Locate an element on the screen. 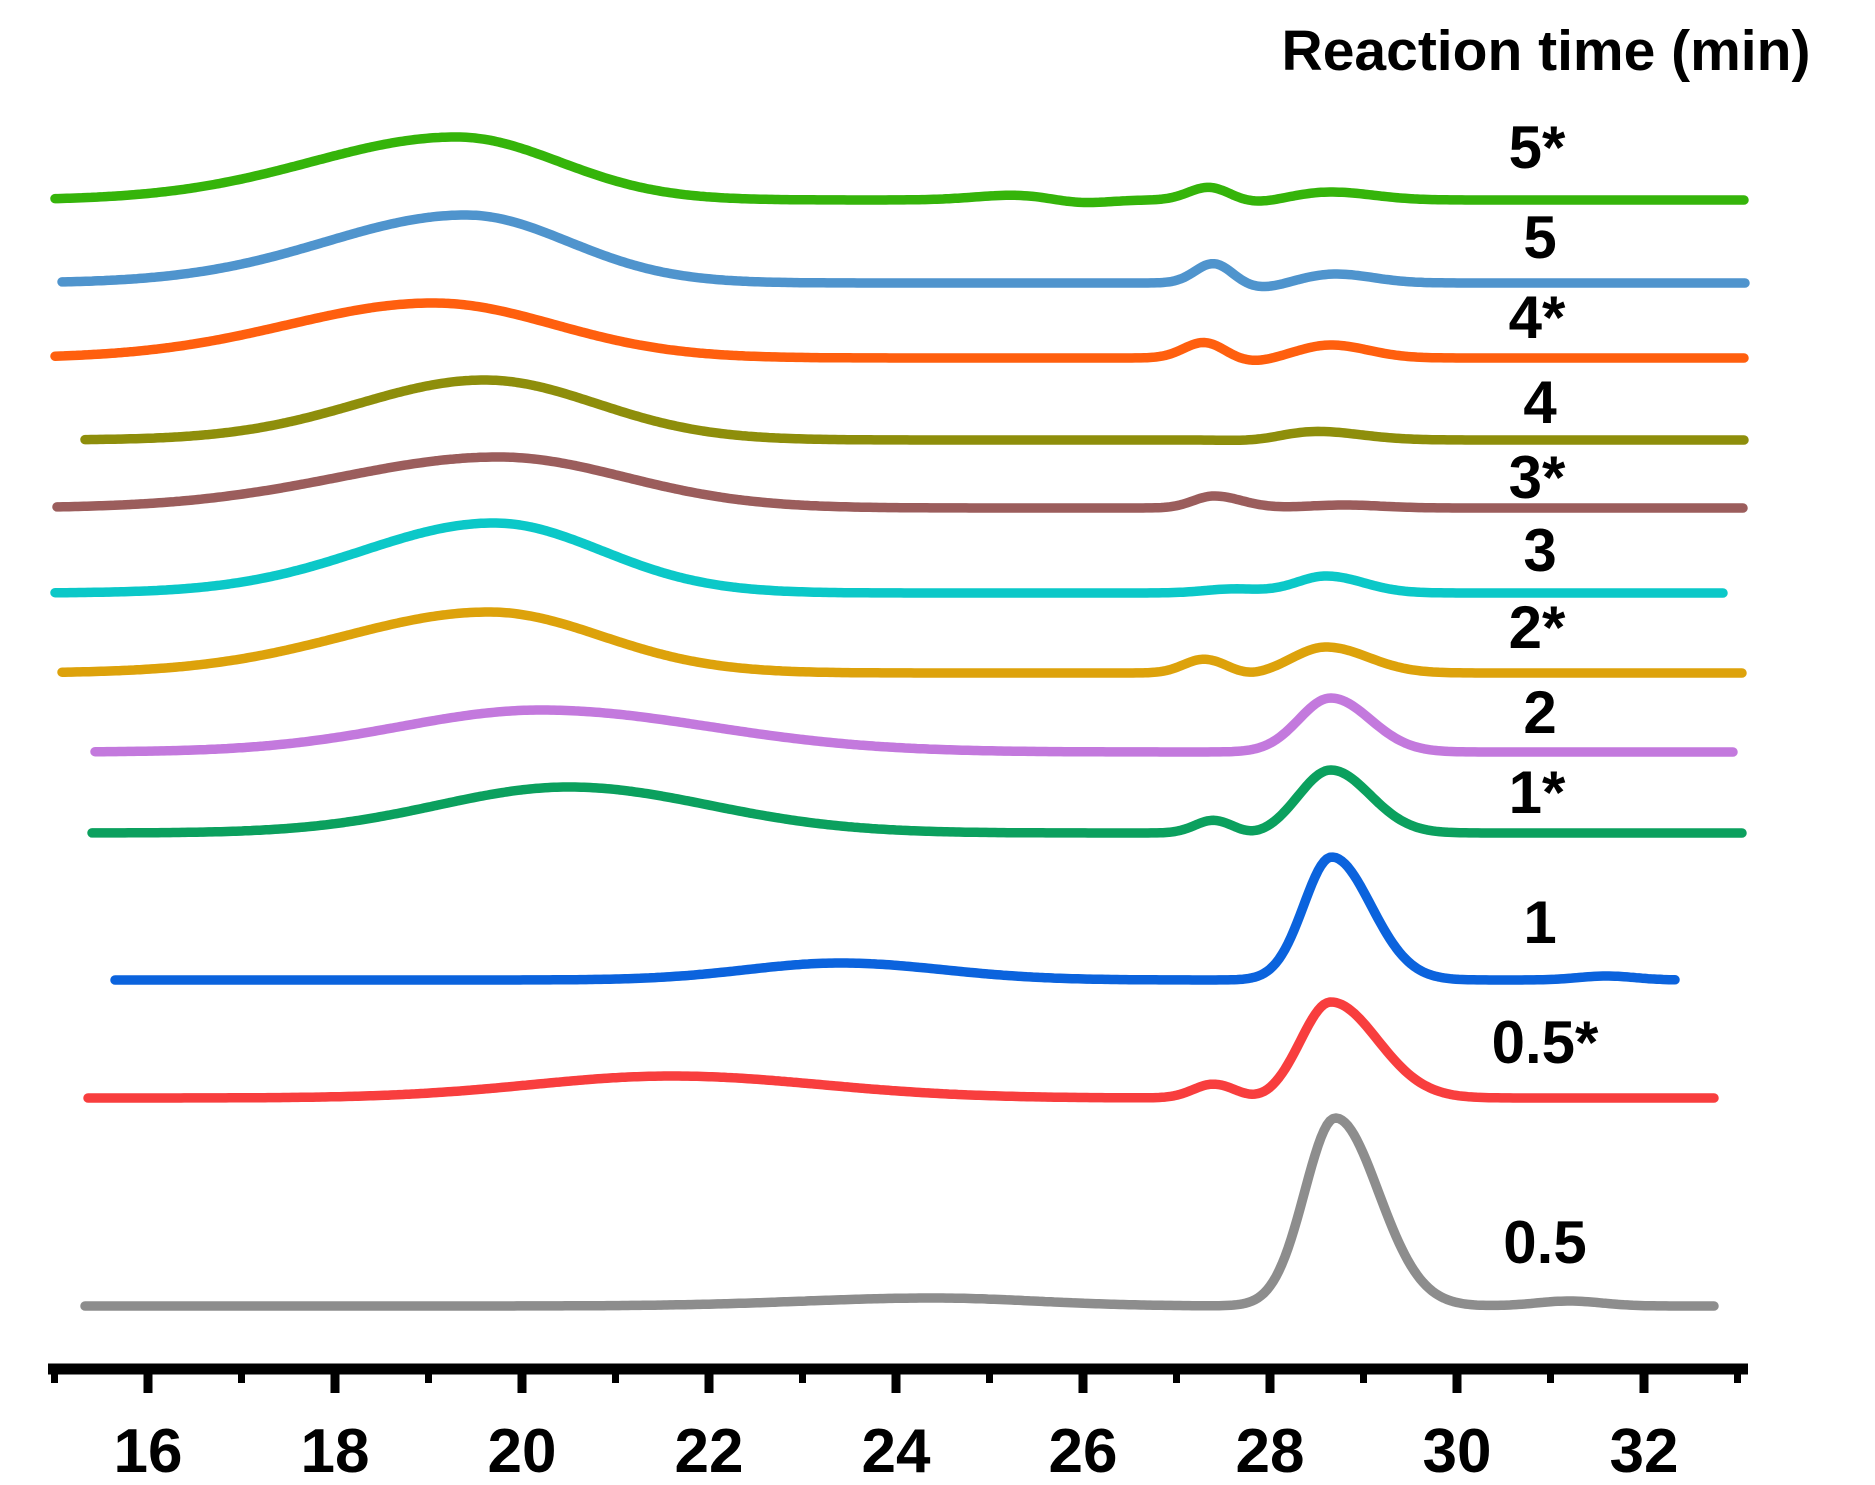  chart-title: Reaction time (min) is located at coordinates (1546, 51).